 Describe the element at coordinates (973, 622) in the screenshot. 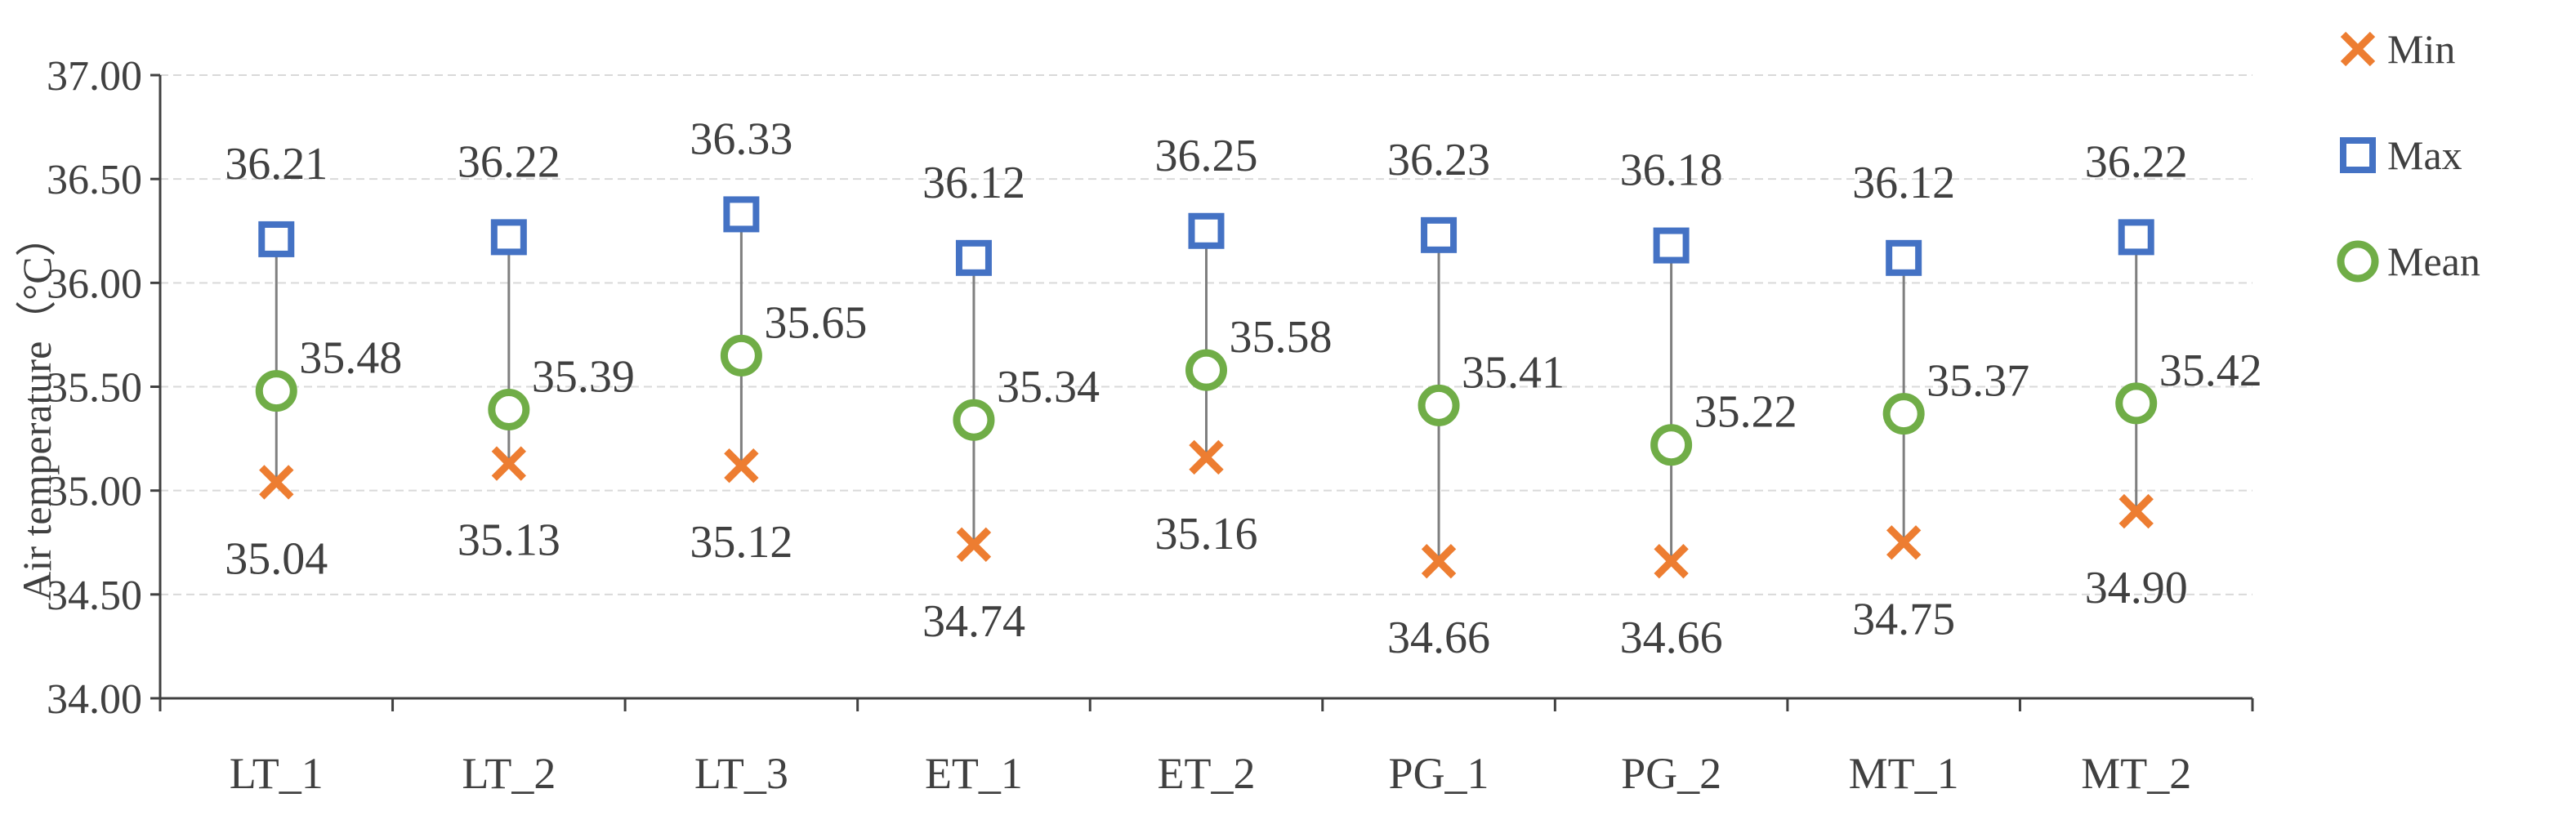

I see `min-data-label: 34.74` at that location.